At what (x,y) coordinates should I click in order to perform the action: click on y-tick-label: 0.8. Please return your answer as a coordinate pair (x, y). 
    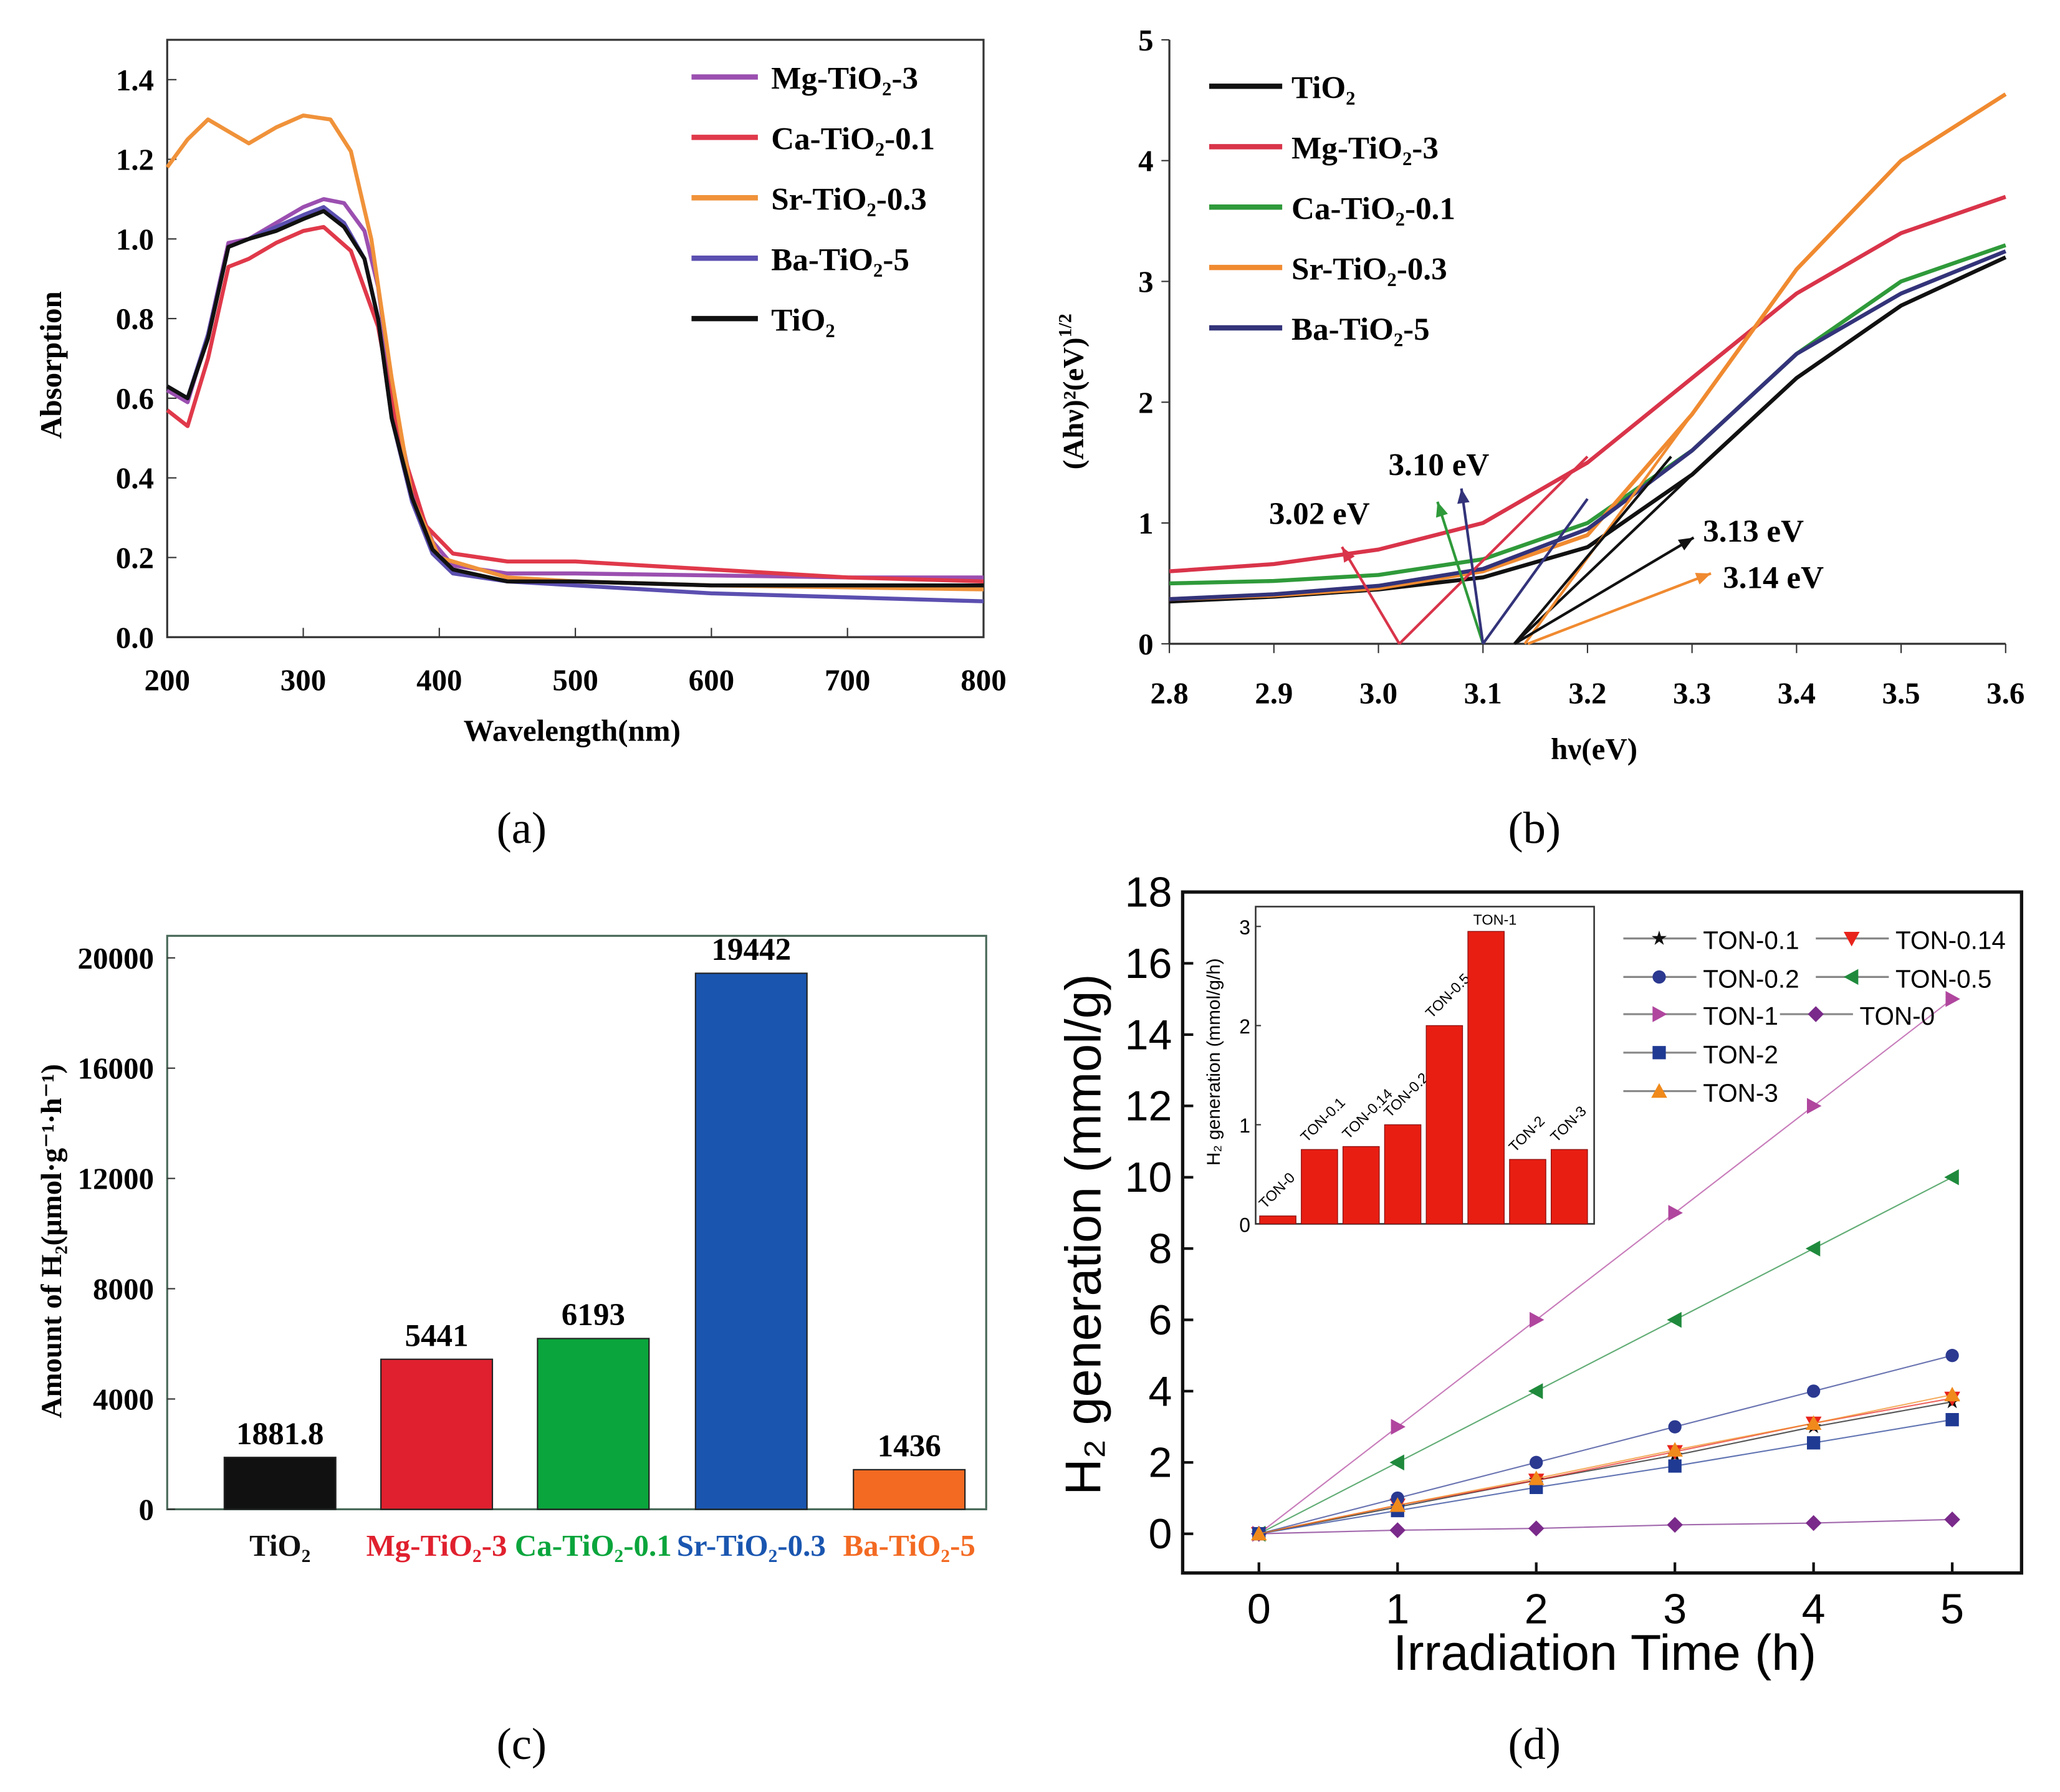
    Looking at the image, I should click on (135, 319).